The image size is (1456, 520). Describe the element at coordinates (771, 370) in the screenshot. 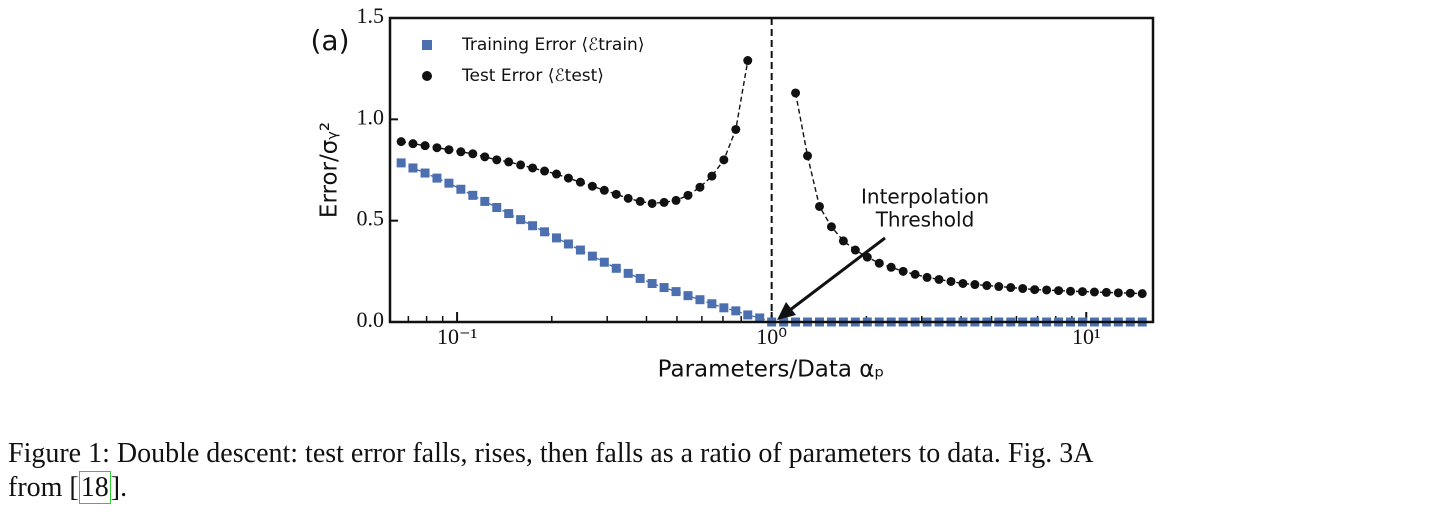

I see `x-axis-label: Parameters/Data αₚ` at that location.